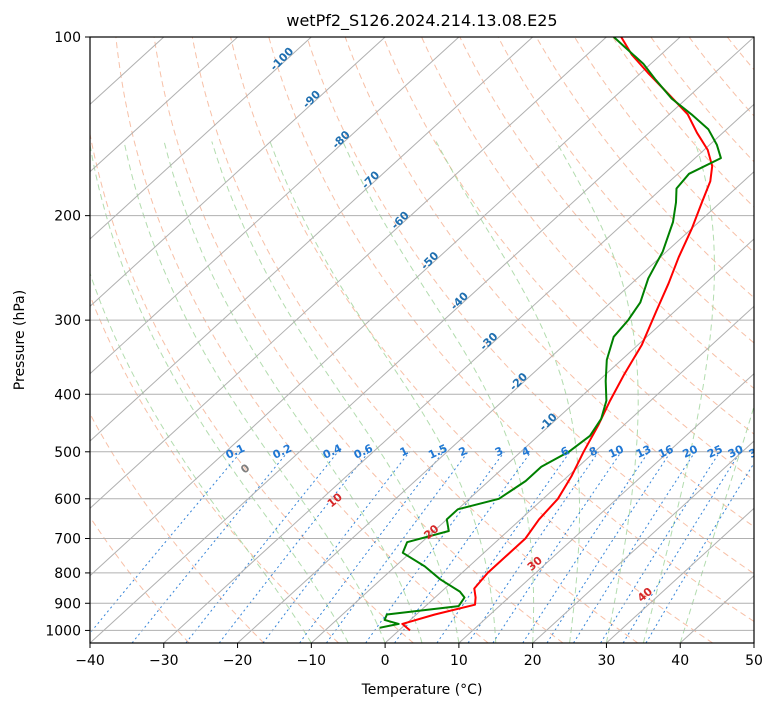 The image size is (775, 708). What do you see at coordinates (422, 690) in the screenshot?
I see `x-axis-label: Temperature (°C)` at bounding box center [422, 690].